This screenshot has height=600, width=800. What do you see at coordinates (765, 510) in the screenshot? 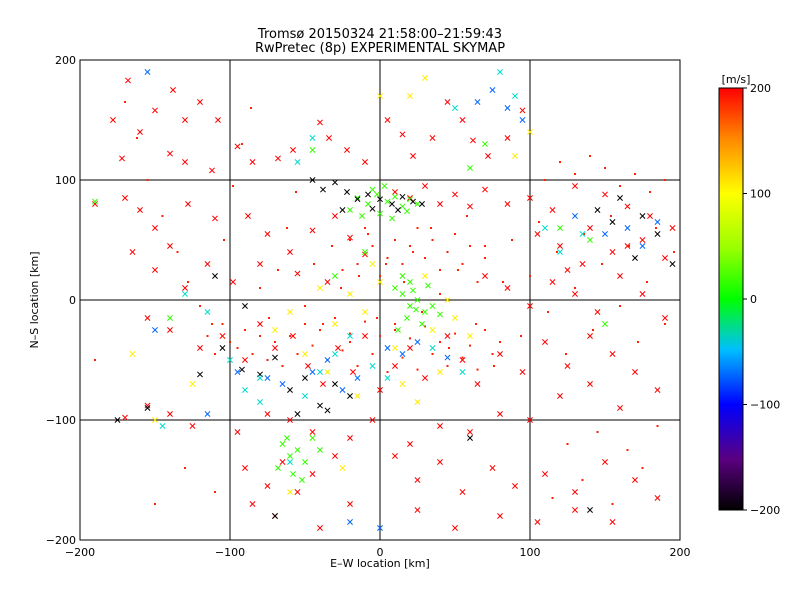
I see `colorbar-tick-label: −200` at bounding box center [765, 510].